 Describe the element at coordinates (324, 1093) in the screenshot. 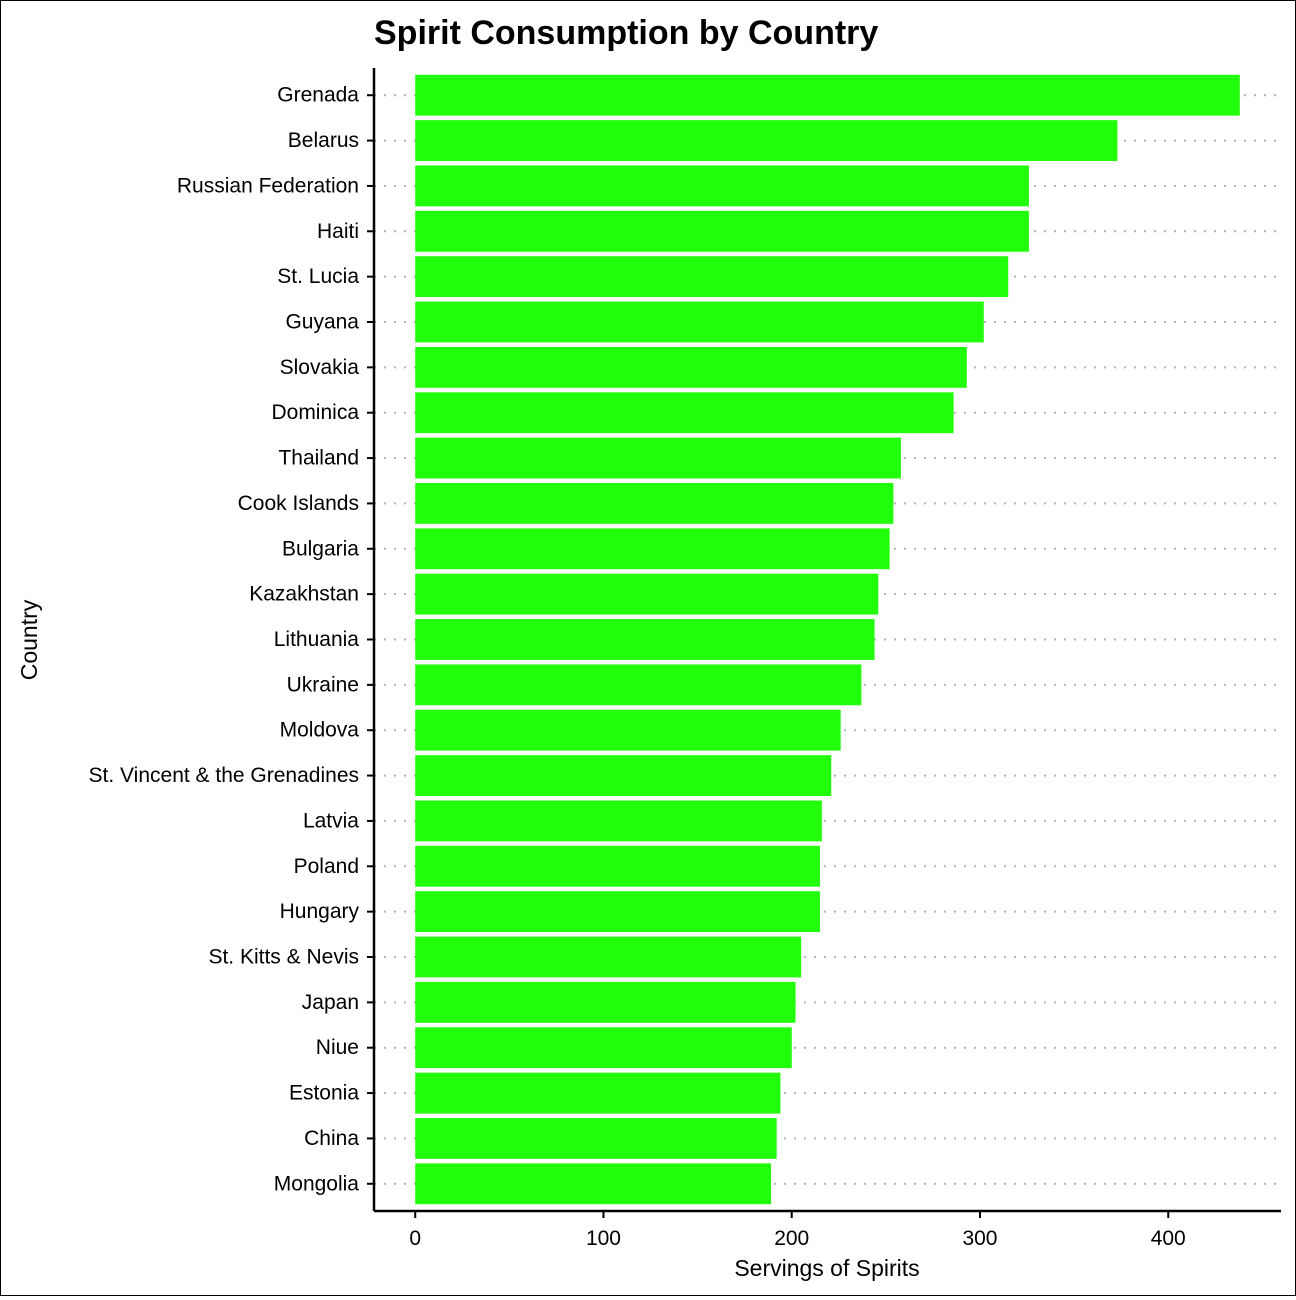

I see `y-tick-label: Estonia` at that location.